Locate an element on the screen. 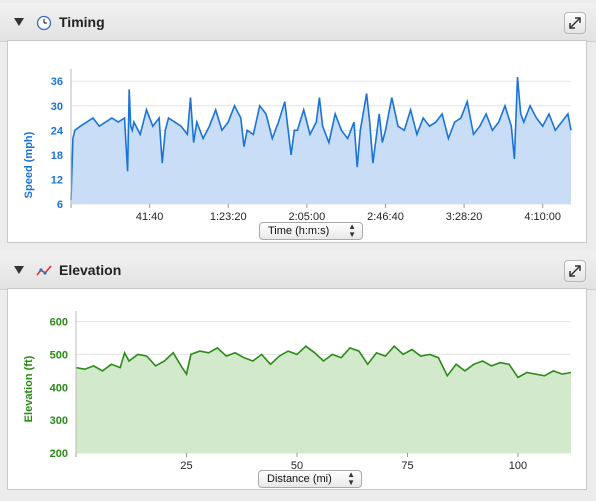  x-tick-label: 25 is located at coordinates (186, 466).